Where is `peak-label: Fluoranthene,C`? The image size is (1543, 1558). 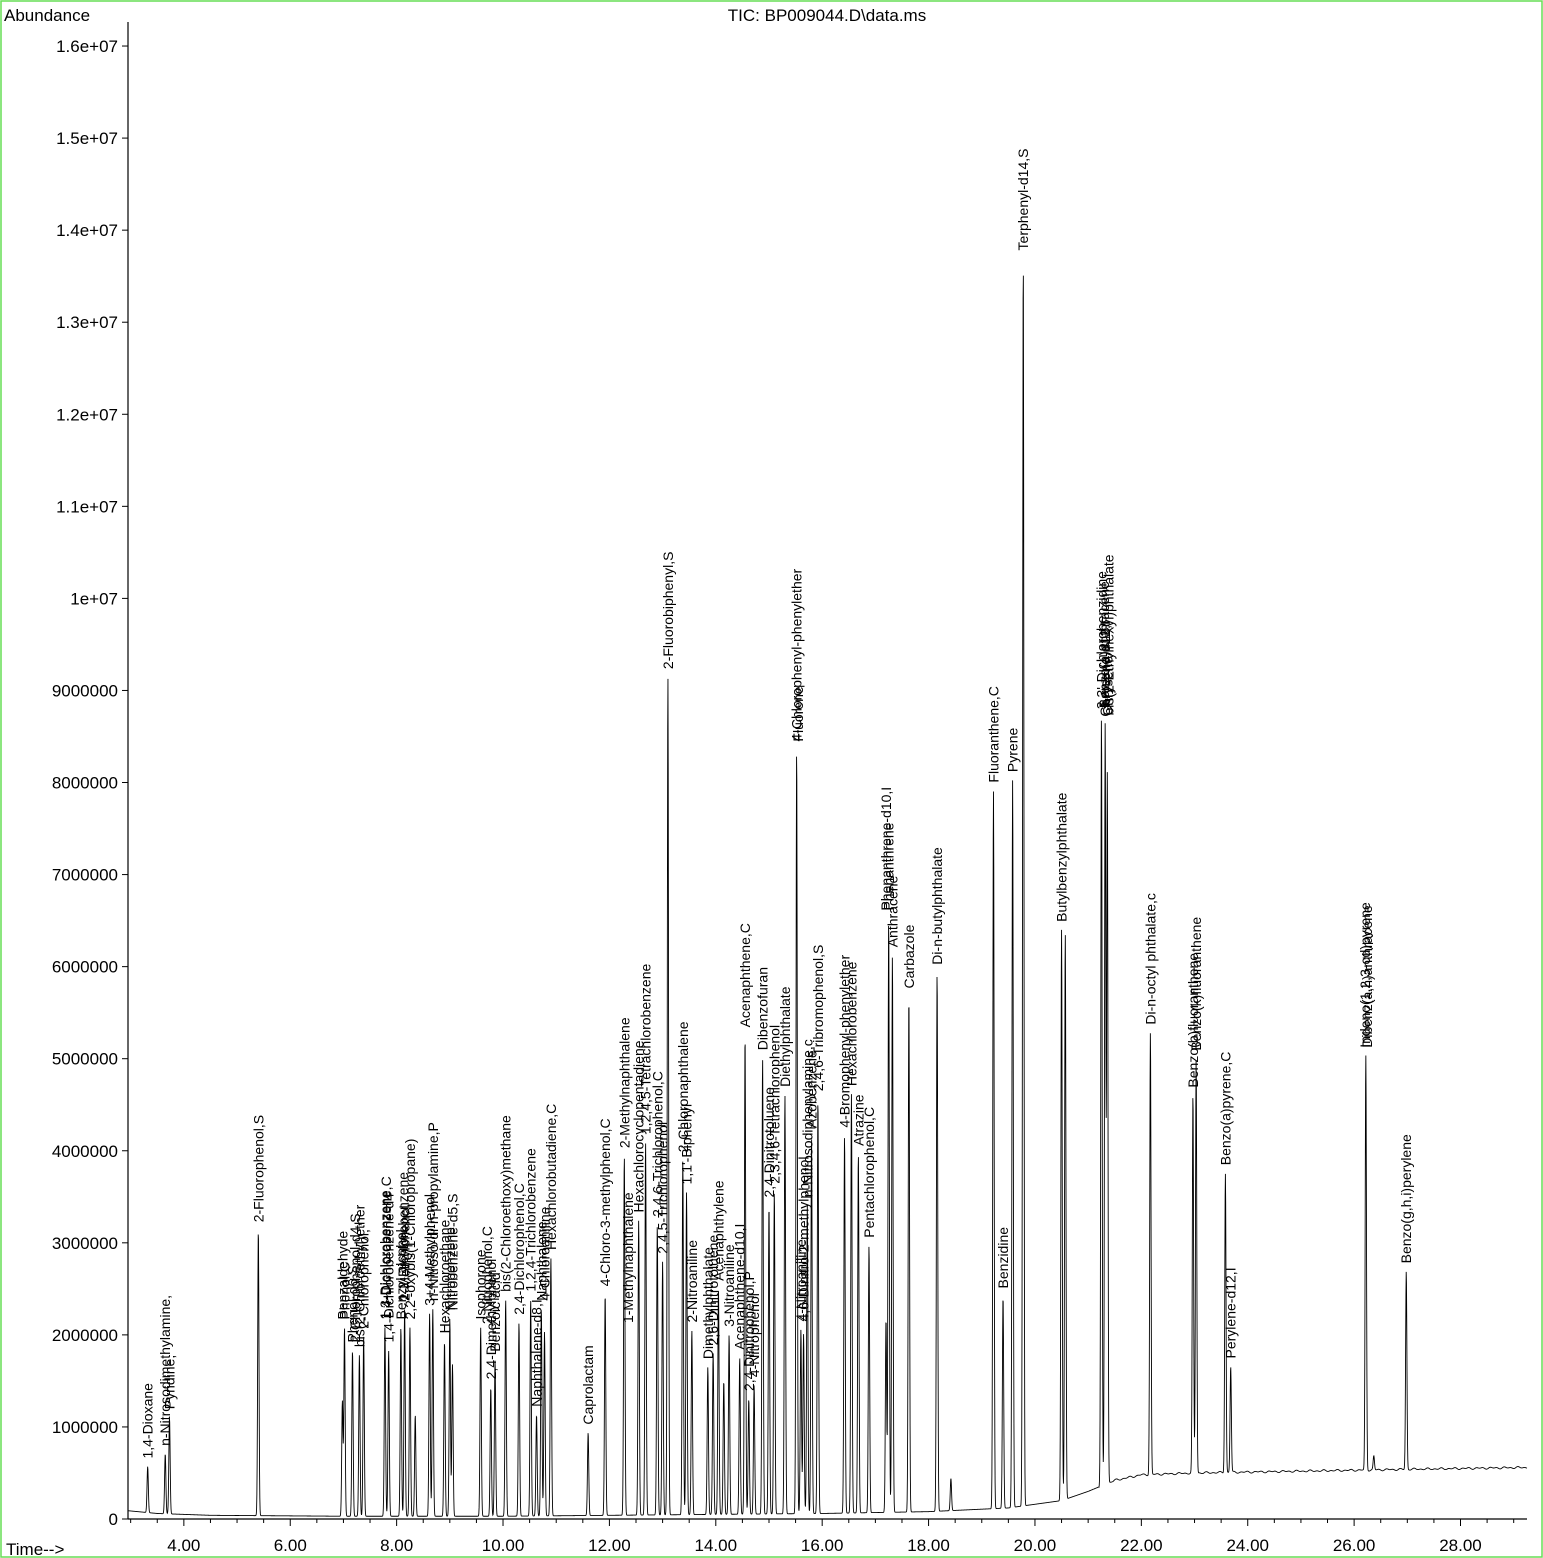
peak-label: Fluoranthene,C is located at coordinates (993, 734).